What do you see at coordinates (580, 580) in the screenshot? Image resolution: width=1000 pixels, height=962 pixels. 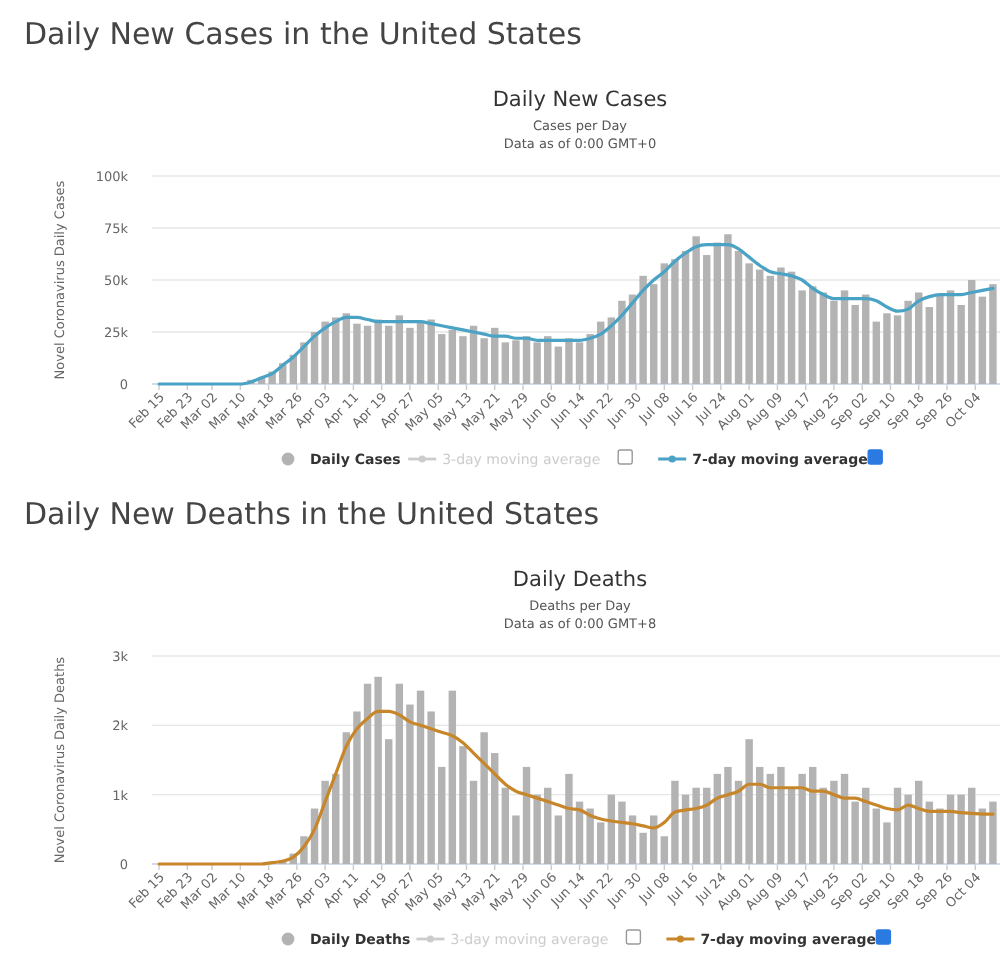 I see `chart-title: Daily Deaths` at bounding box center [580, 580].